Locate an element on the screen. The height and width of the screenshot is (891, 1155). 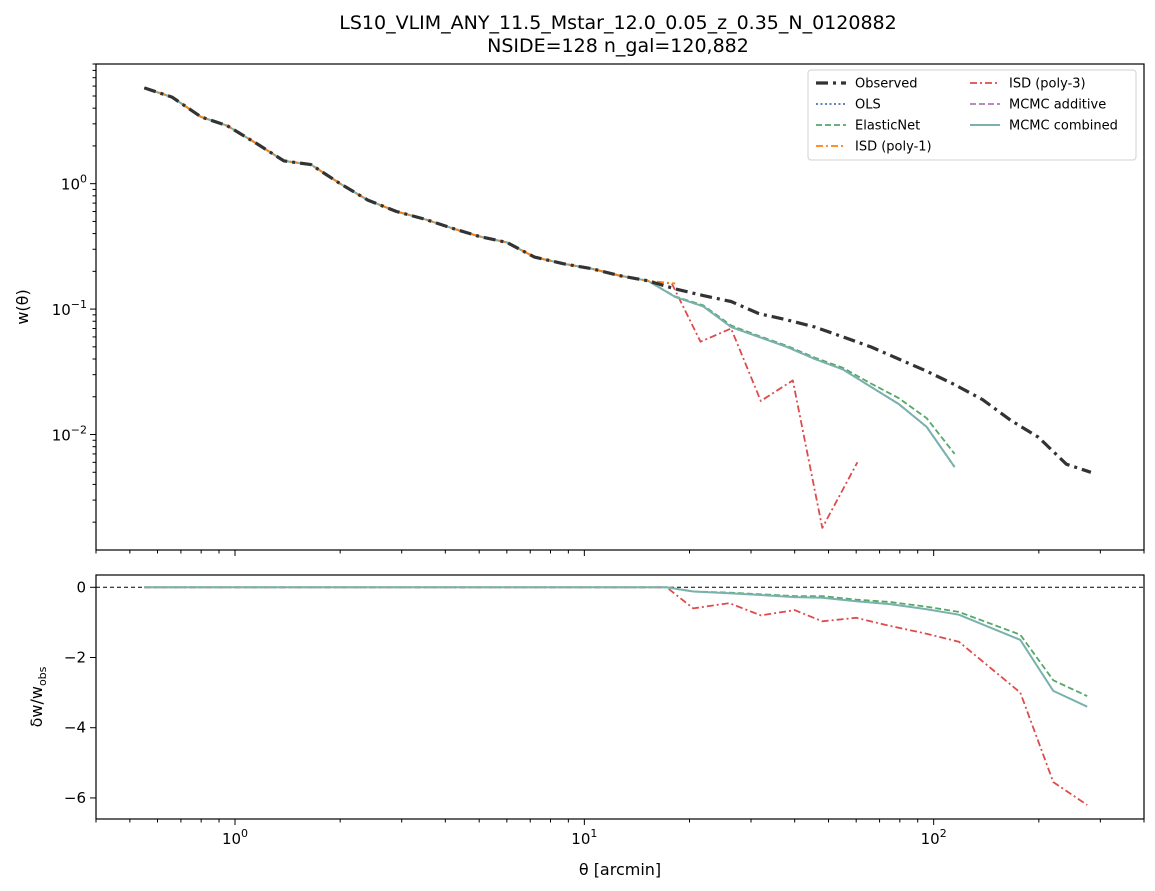
legend-label-elasticnet: ElasticNet is located at coordinates (887, 126).